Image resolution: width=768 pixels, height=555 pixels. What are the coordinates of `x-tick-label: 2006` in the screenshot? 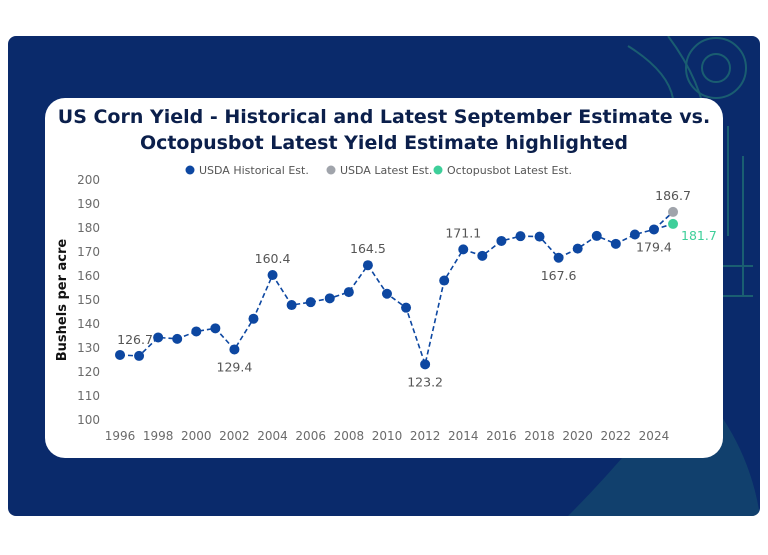 It's located at (310, 436).